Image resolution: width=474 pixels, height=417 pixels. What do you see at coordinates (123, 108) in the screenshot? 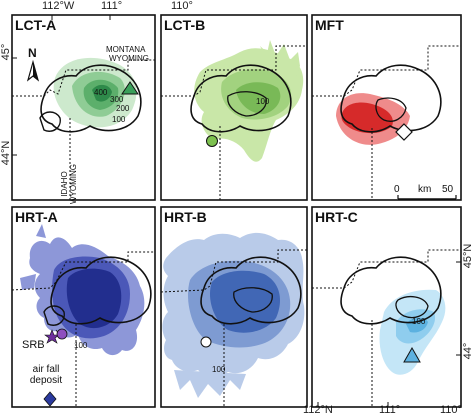
I see `contour-label-200: 200` at bounding box center [123, 108].